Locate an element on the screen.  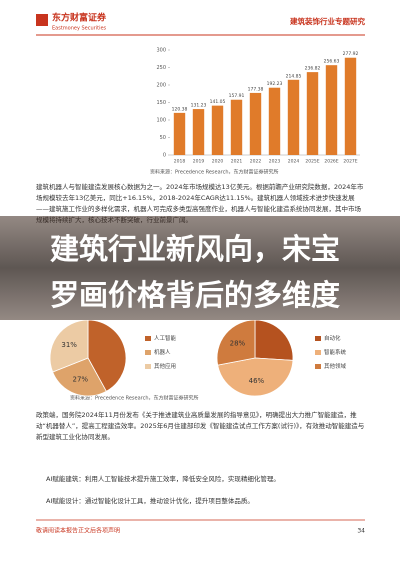
value-label: 141.05 is located at coordinates (218, 102).